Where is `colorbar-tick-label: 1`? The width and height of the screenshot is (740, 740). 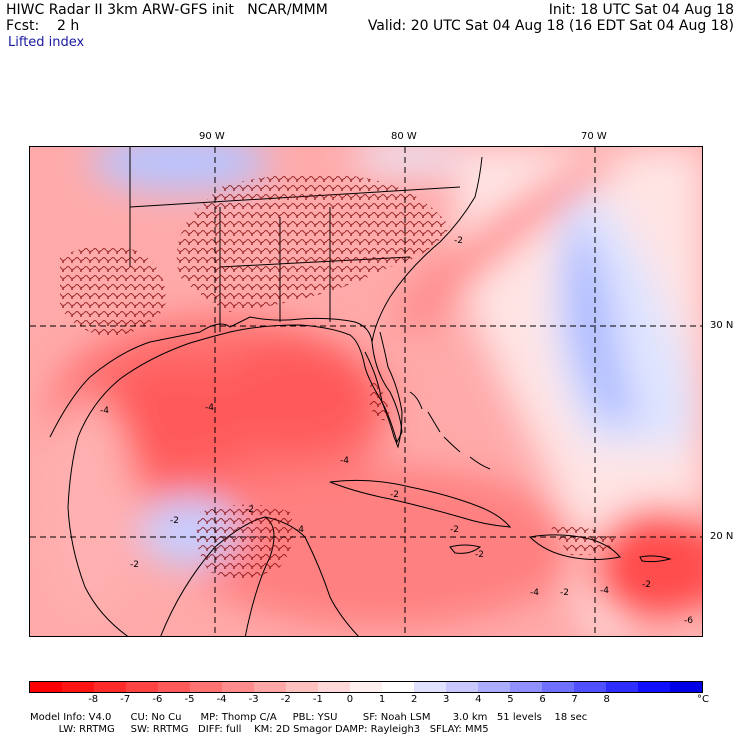
colorbar-tick-label: 1 is located at coordinates (382, 699).